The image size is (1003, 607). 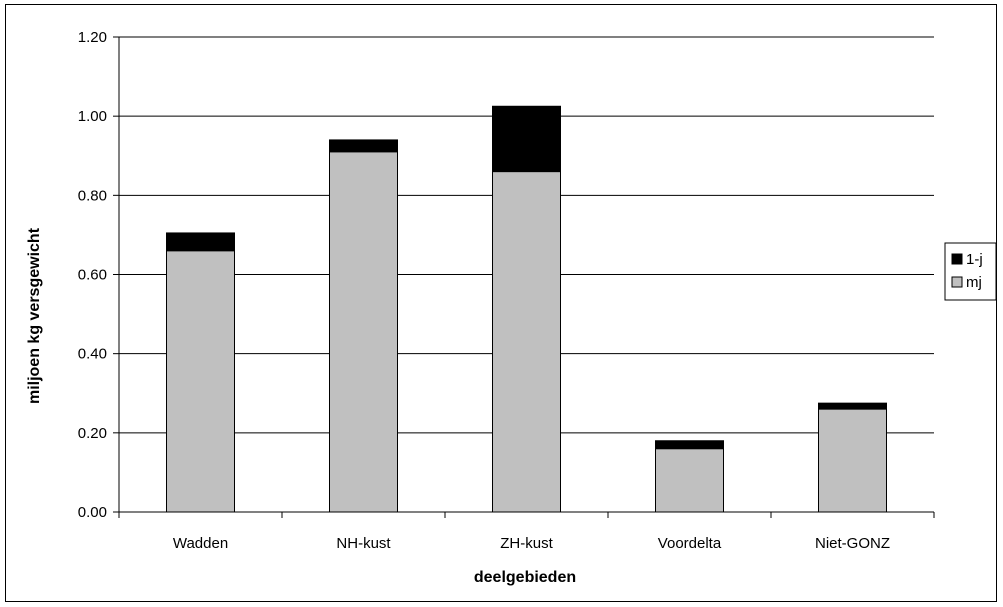 What do you see at coordinates (92, 433) in the screenshot?
I see `y-tick-label: 0.20` at bounding box center [92, 433].